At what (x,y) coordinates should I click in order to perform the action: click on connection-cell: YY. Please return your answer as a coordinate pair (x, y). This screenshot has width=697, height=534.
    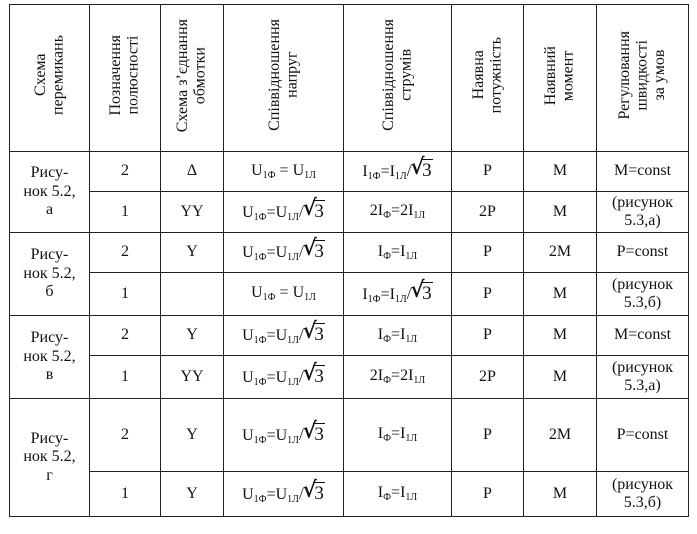
    Looking at the image, I should click on (192, 212).